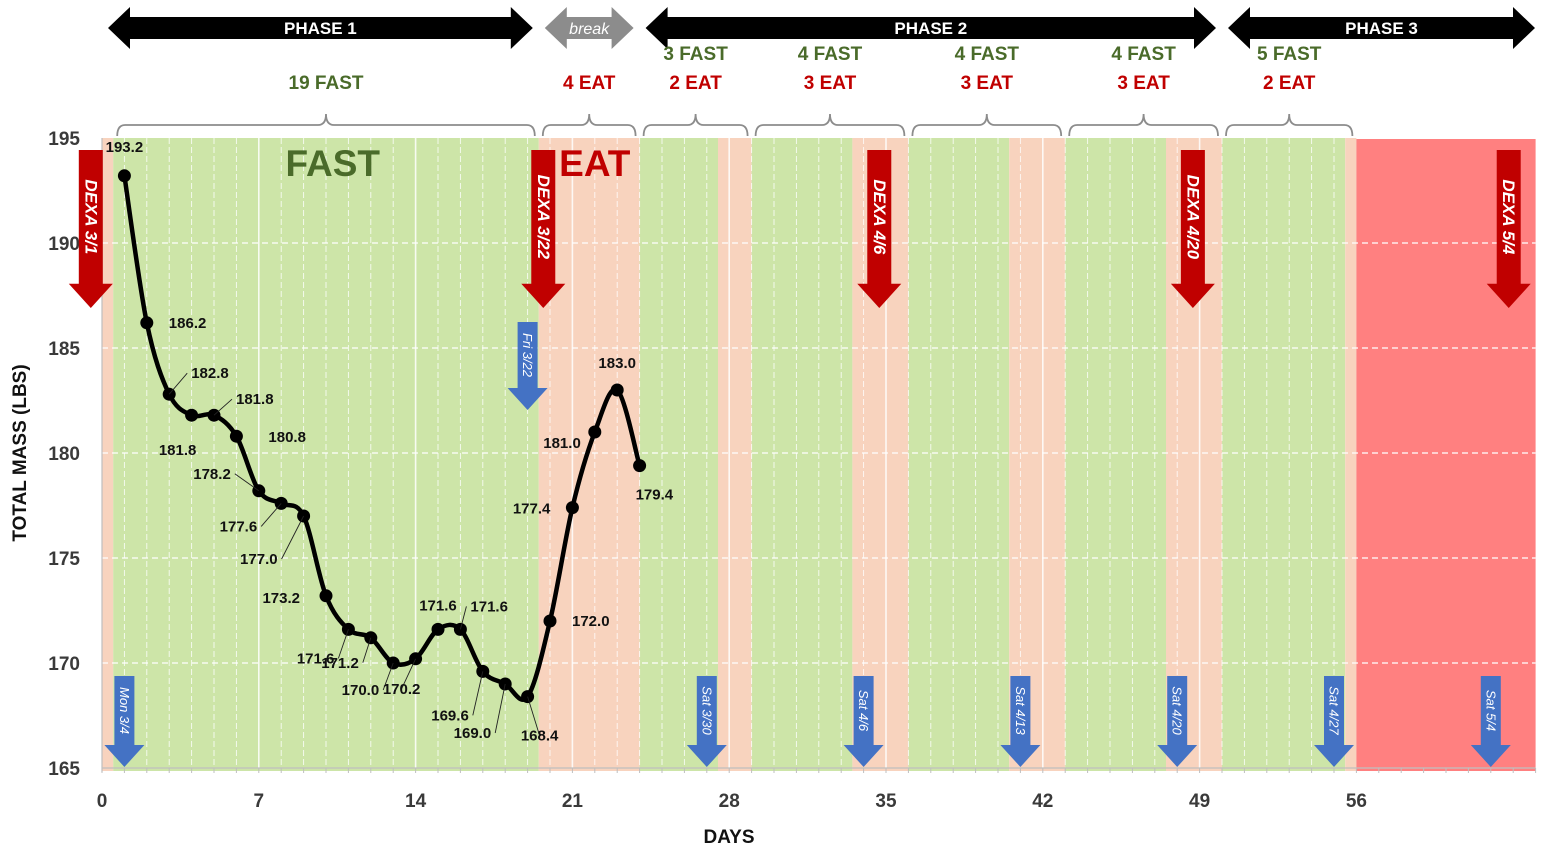  What do you see at coordinates (879, 217) in the screenshot?
I see `dexa-marker-2-label: DEXA 4/6` at bounding box center [879, 217].